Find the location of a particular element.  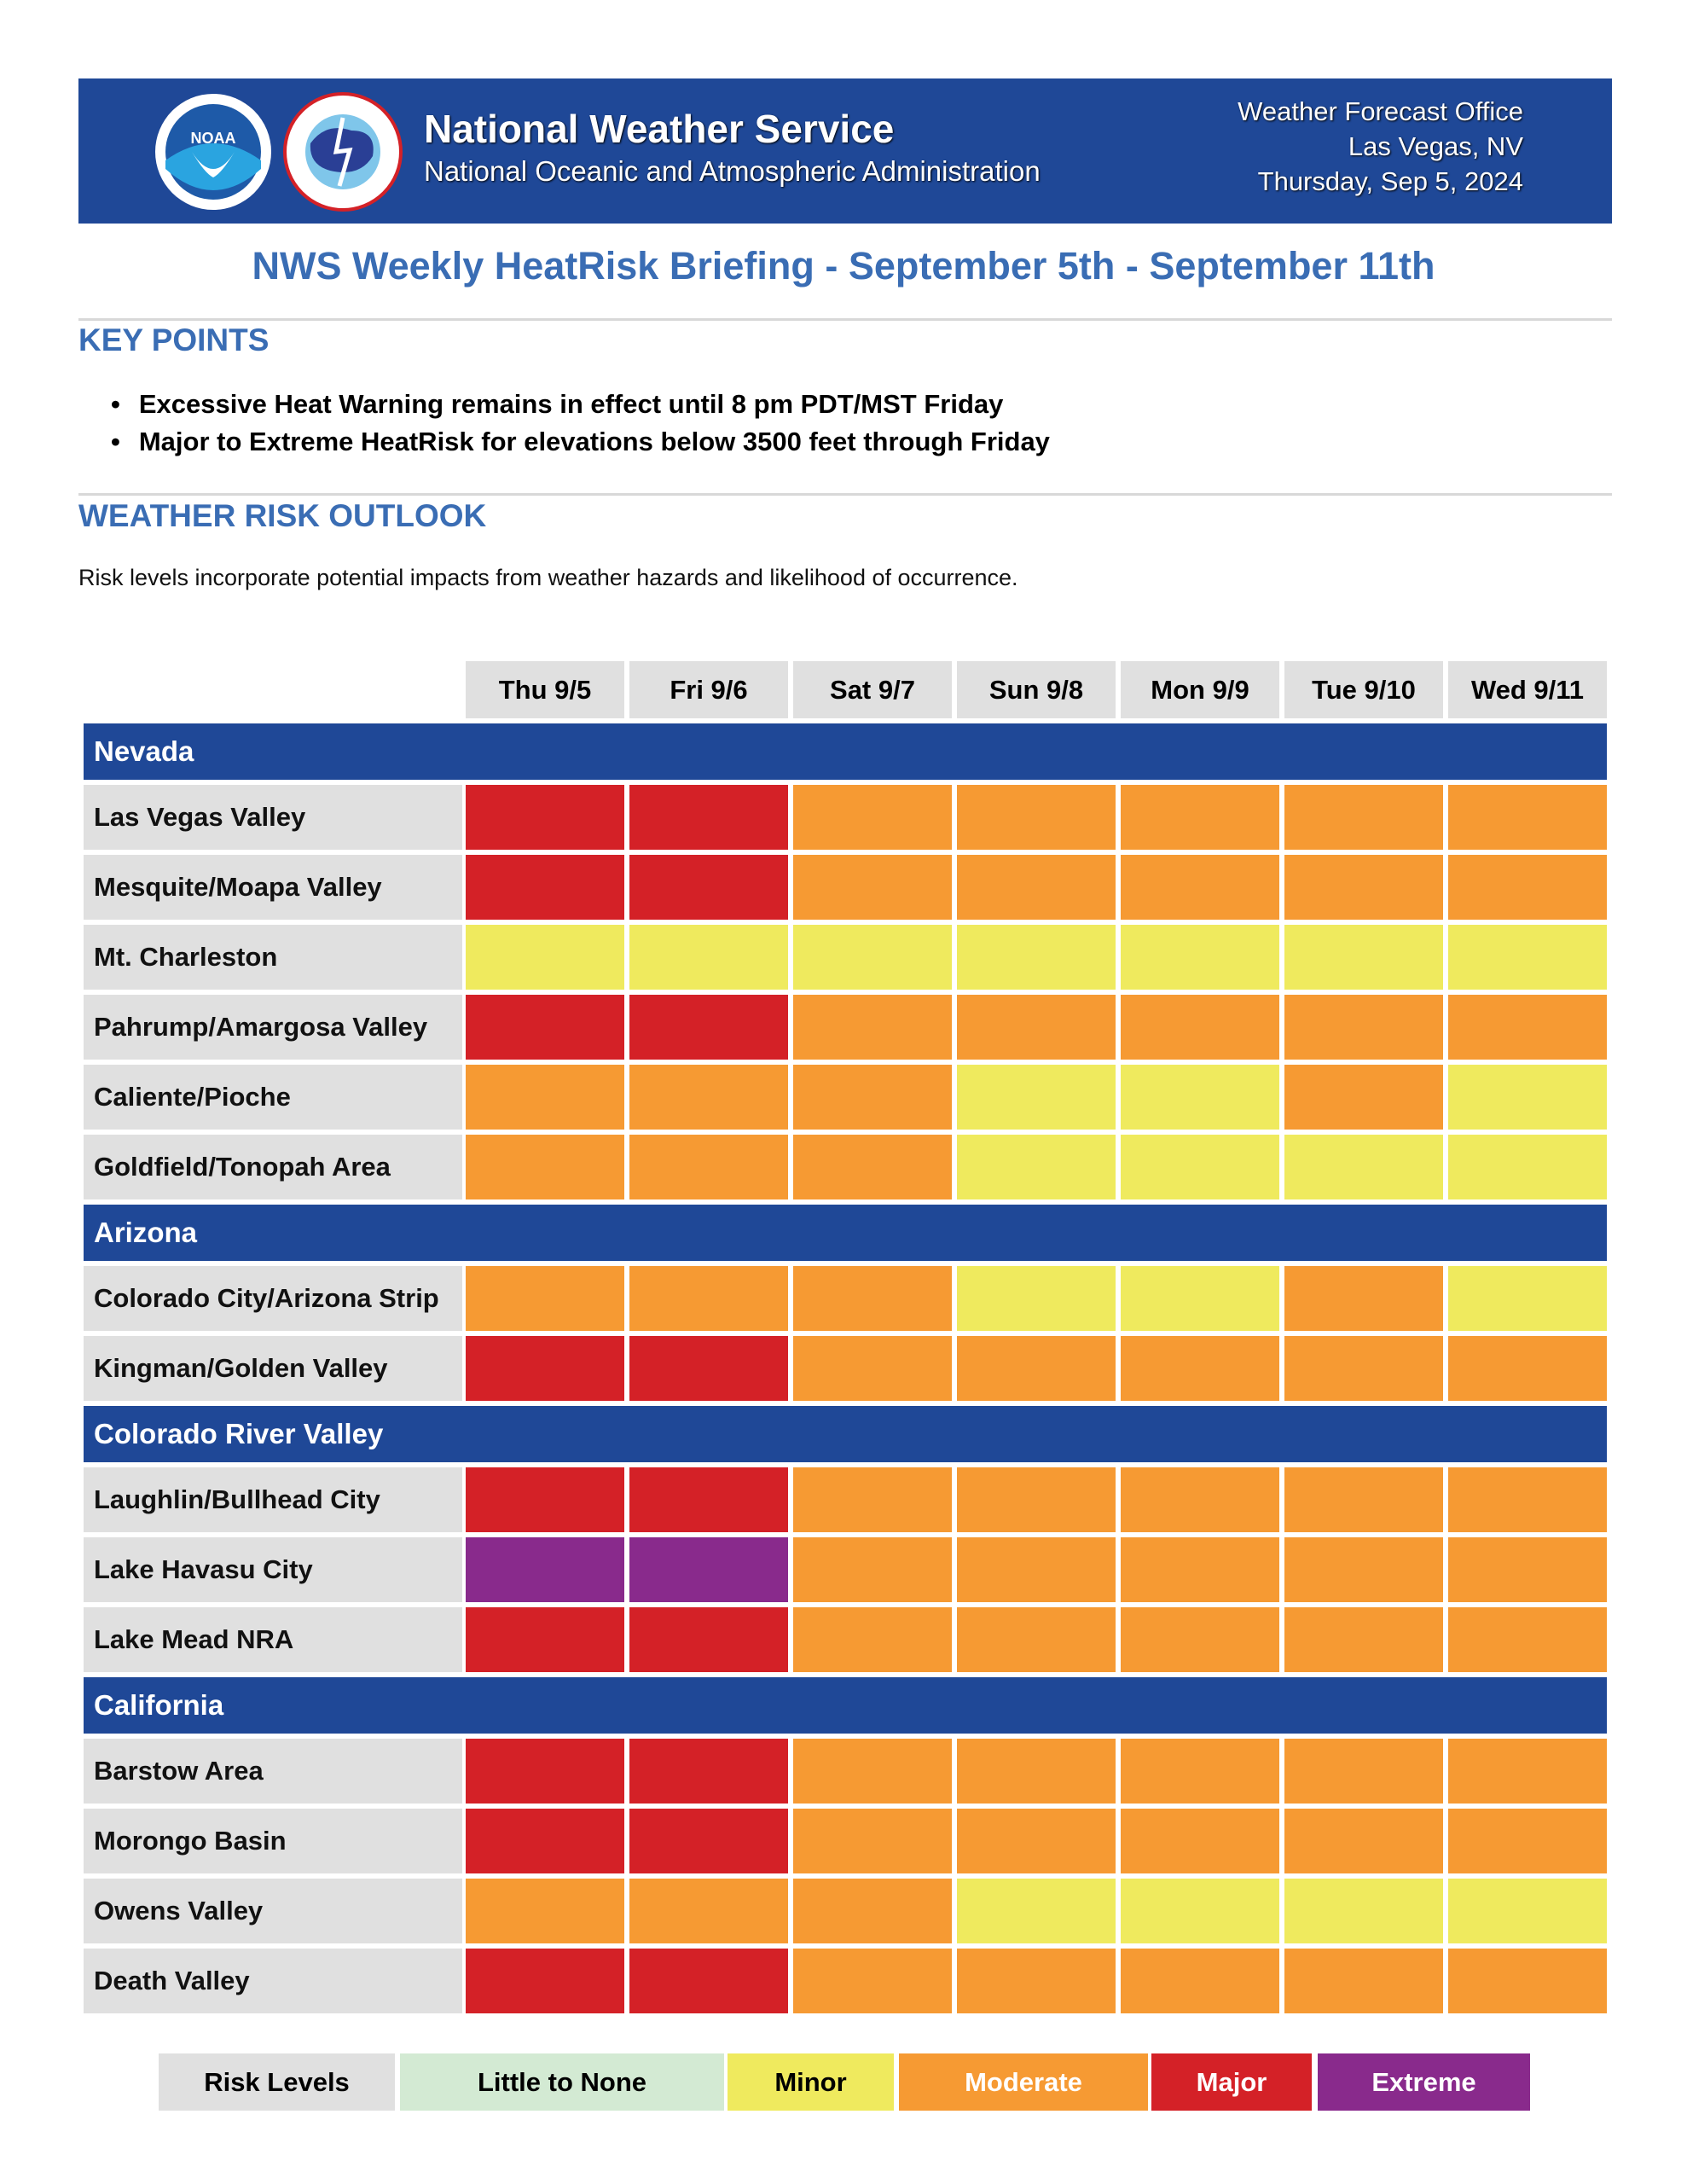

area-label: Mt. Charleston is located at coordinates (273, 957).